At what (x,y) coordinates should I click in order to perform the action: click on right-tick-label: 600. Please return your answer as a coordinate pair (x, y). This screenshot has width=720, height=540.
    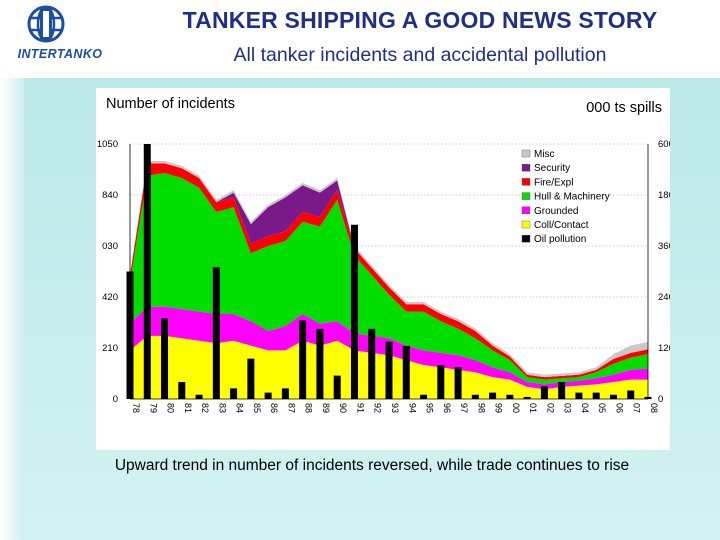
    Looking at the image, I should click on (664, 144).